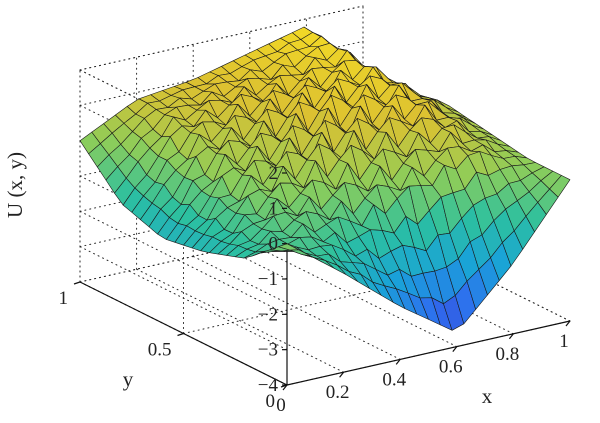  I want to click on x-axis-title: x, so click(487, 396).